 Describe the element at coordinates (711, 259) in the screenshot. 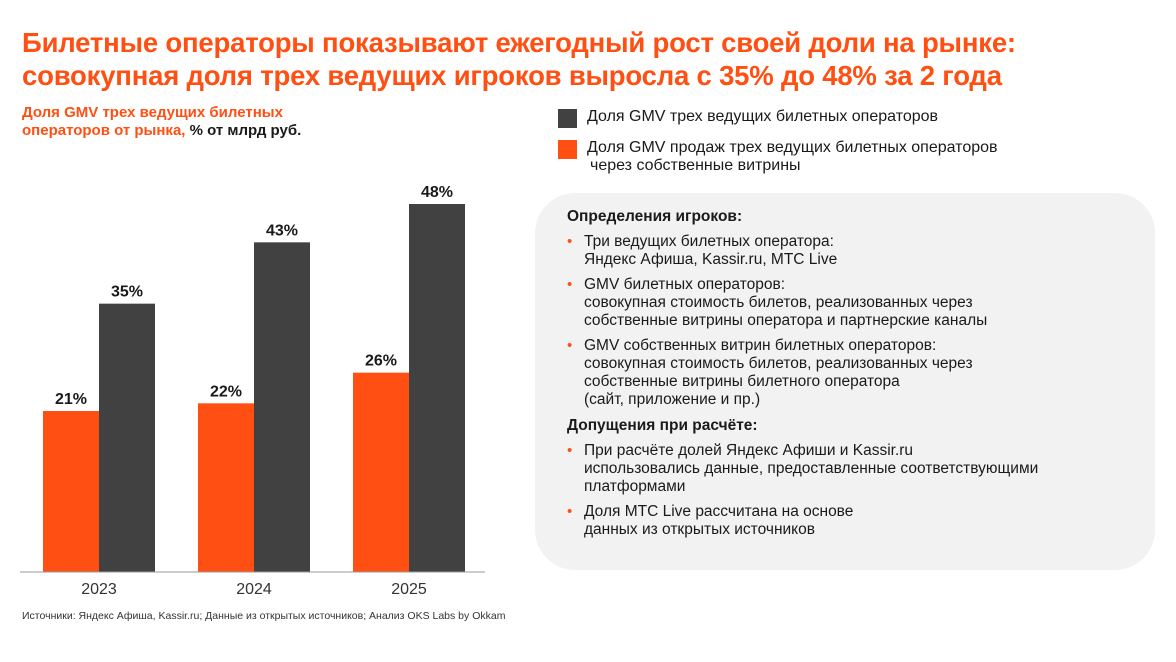

I see `panel-item-line: Яндекс Афиша, Kassir.ru, МТС Live` at that location.